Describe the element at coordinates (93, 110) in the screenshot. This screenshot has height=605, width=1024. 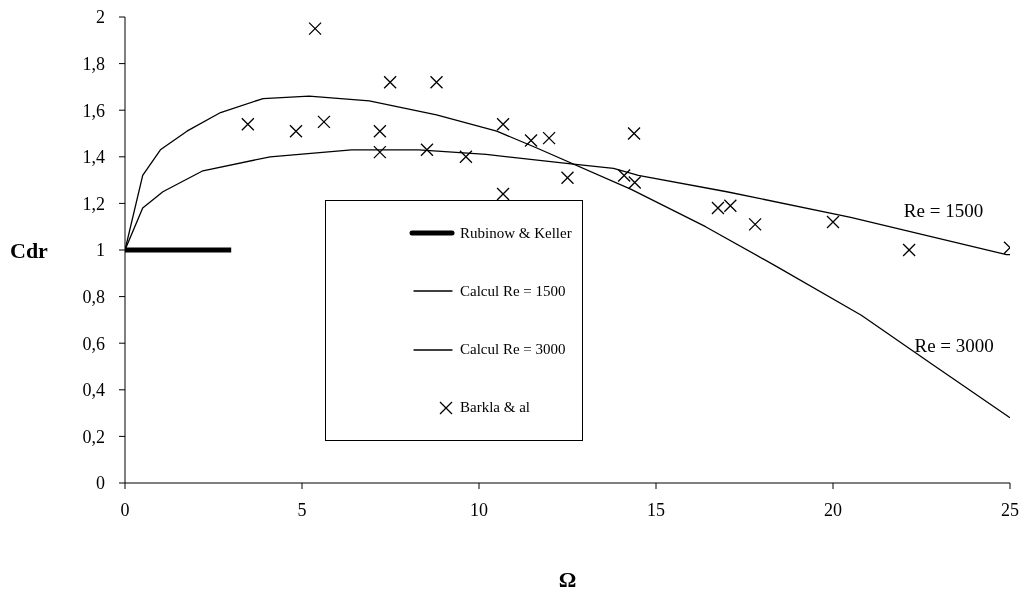
I see `y-tick-label: 1,6` at that location.